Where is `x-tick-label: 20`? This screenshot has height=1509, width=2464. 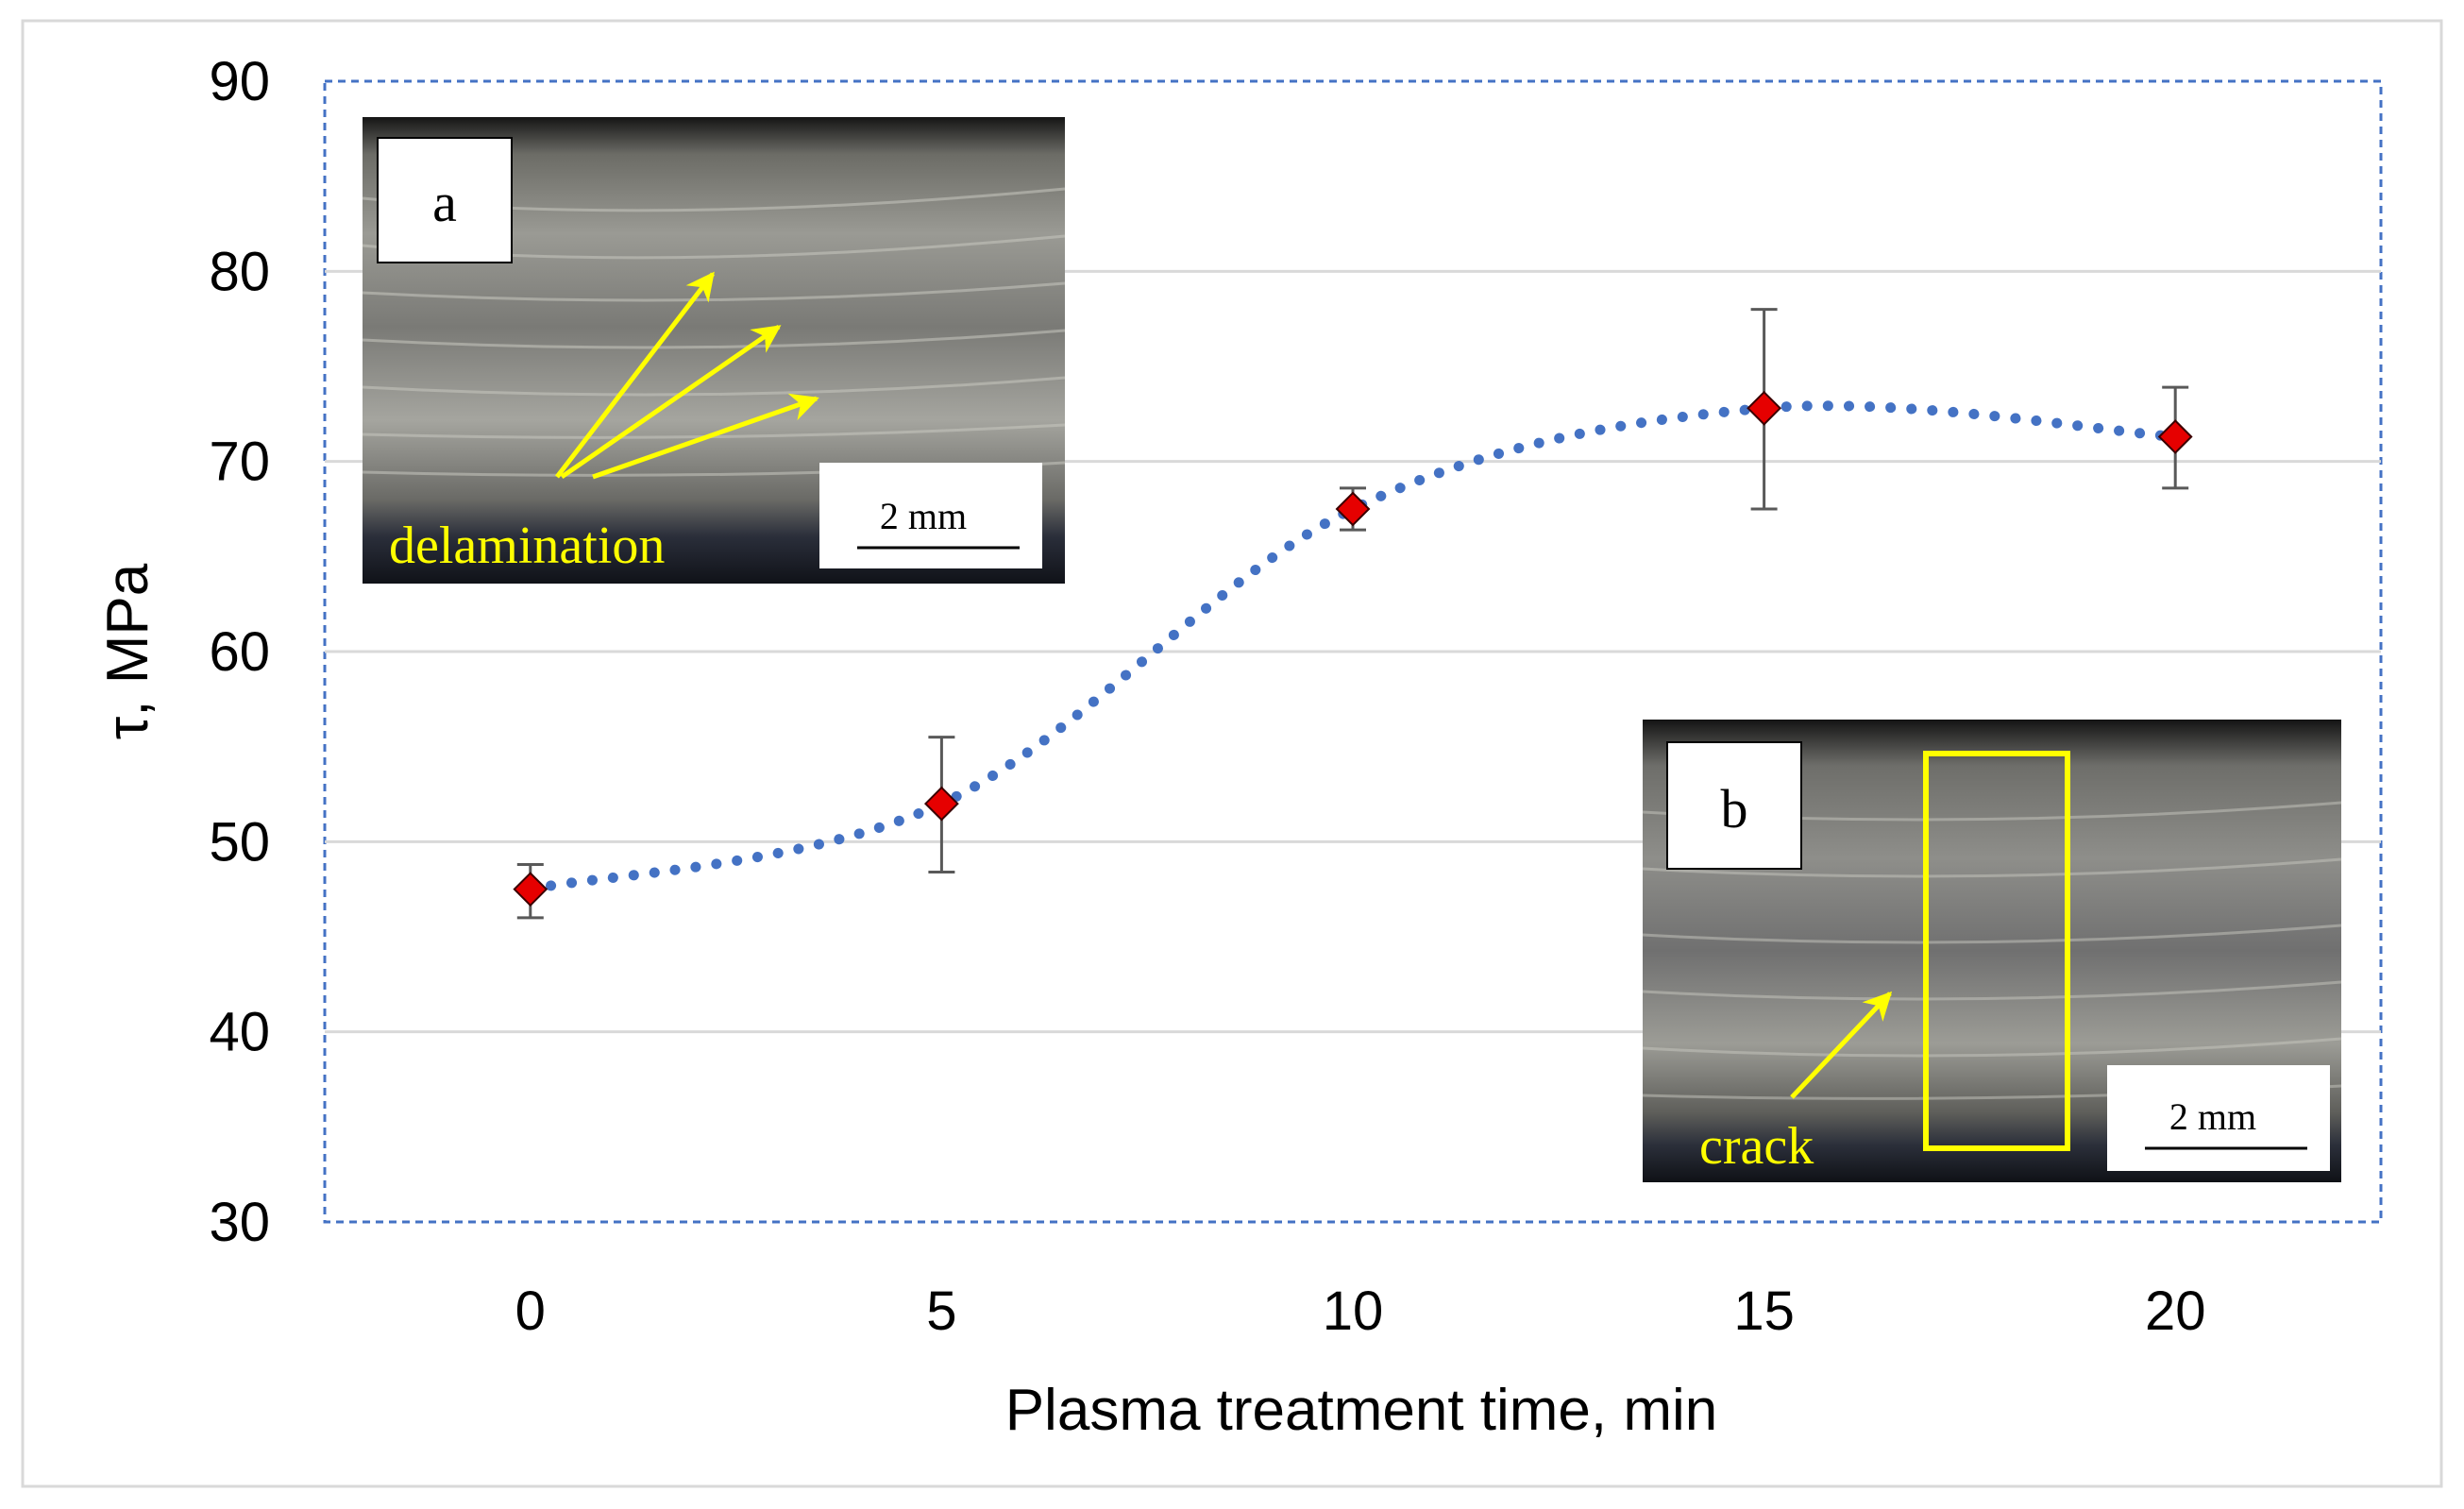
x-tick-label: 20 is located at coordinates (2175, 1311).